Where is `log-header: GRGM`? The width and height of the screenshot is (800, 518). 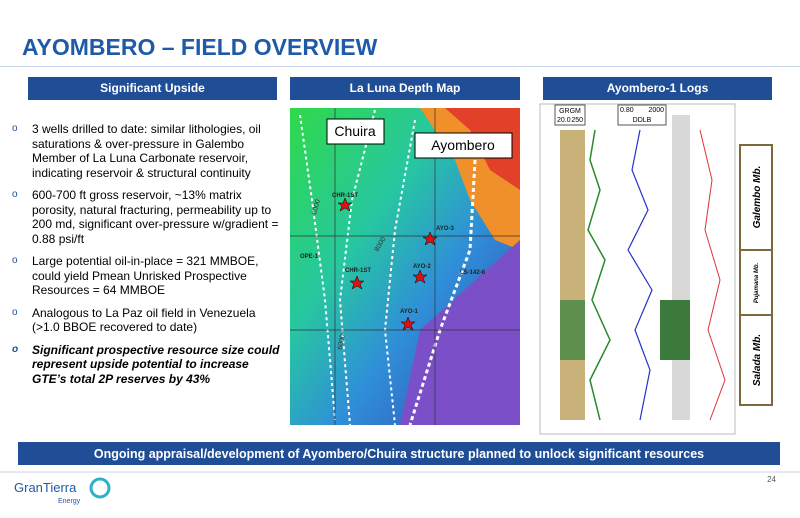 log-header: GRGM is located at coordinates (570, 111).